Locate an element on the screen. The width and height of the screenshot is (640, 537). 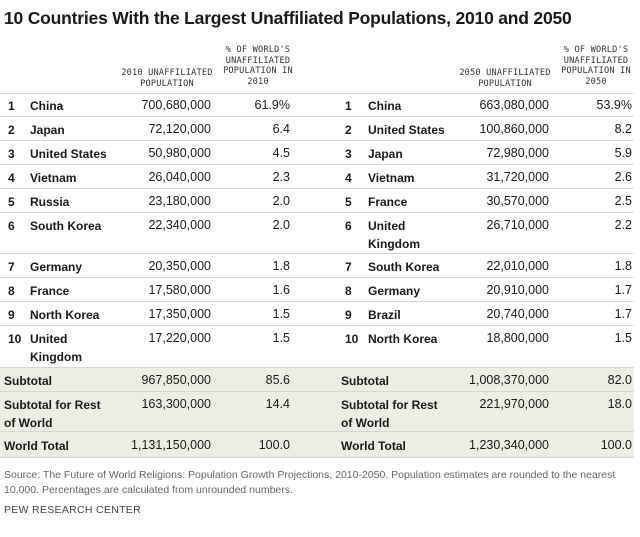
country-label: Vietnam is located at coordinates (53, 178).